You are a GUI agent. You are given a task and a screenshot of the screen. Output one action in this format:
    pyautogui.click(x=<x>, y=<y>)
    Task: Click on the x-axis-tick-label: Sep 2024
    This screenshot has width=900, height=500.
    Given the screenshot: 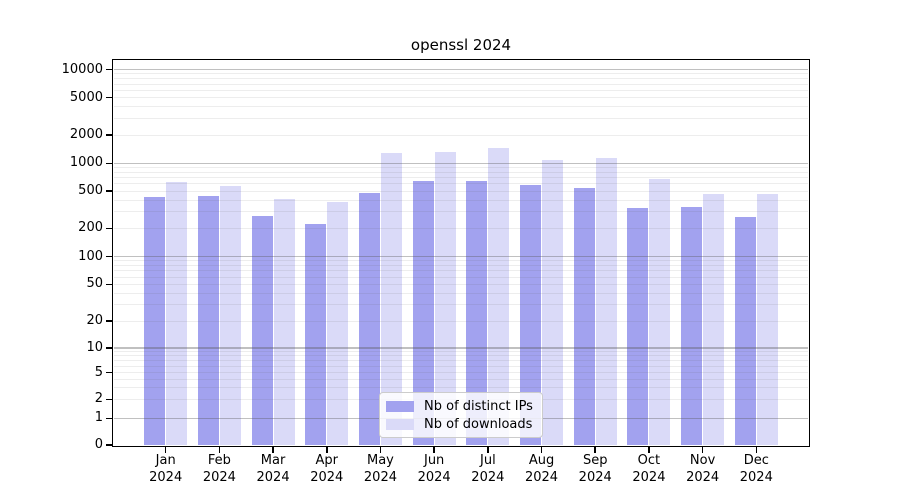 What is the action you would take?
    pyautogui.click(x=595, y=469)
    